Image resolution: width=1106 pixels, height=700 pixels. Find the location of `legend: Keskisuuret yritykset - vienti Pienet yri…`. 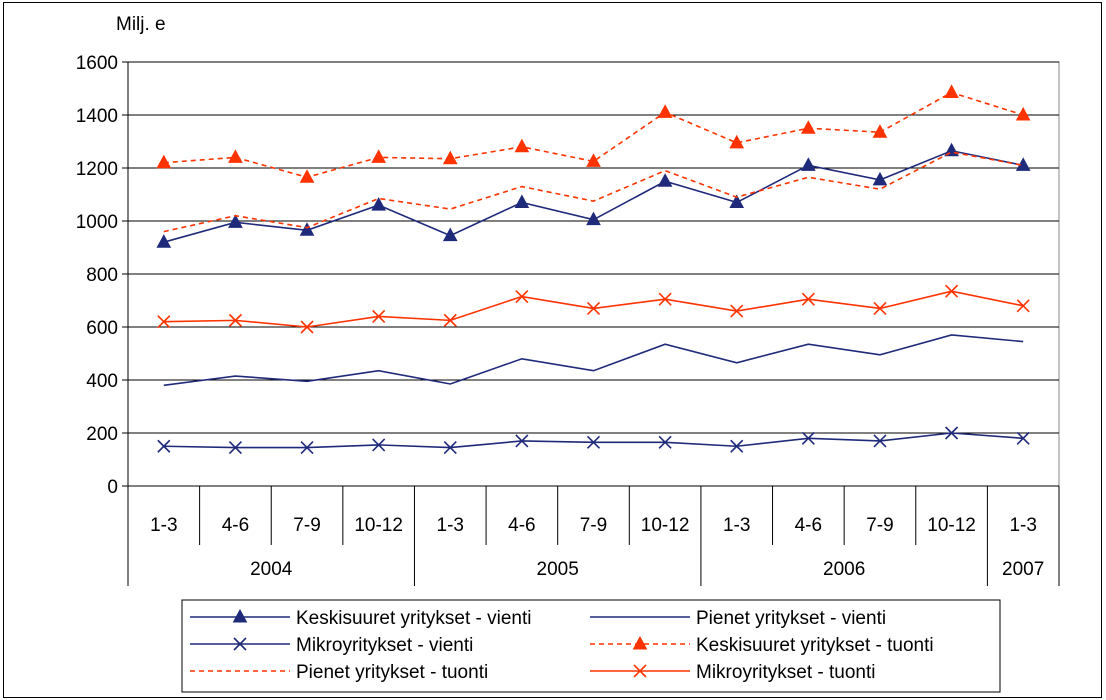

legend: Keskisuuret yritykset - vienti Pienet yri… is located at coordinates (591, 646).